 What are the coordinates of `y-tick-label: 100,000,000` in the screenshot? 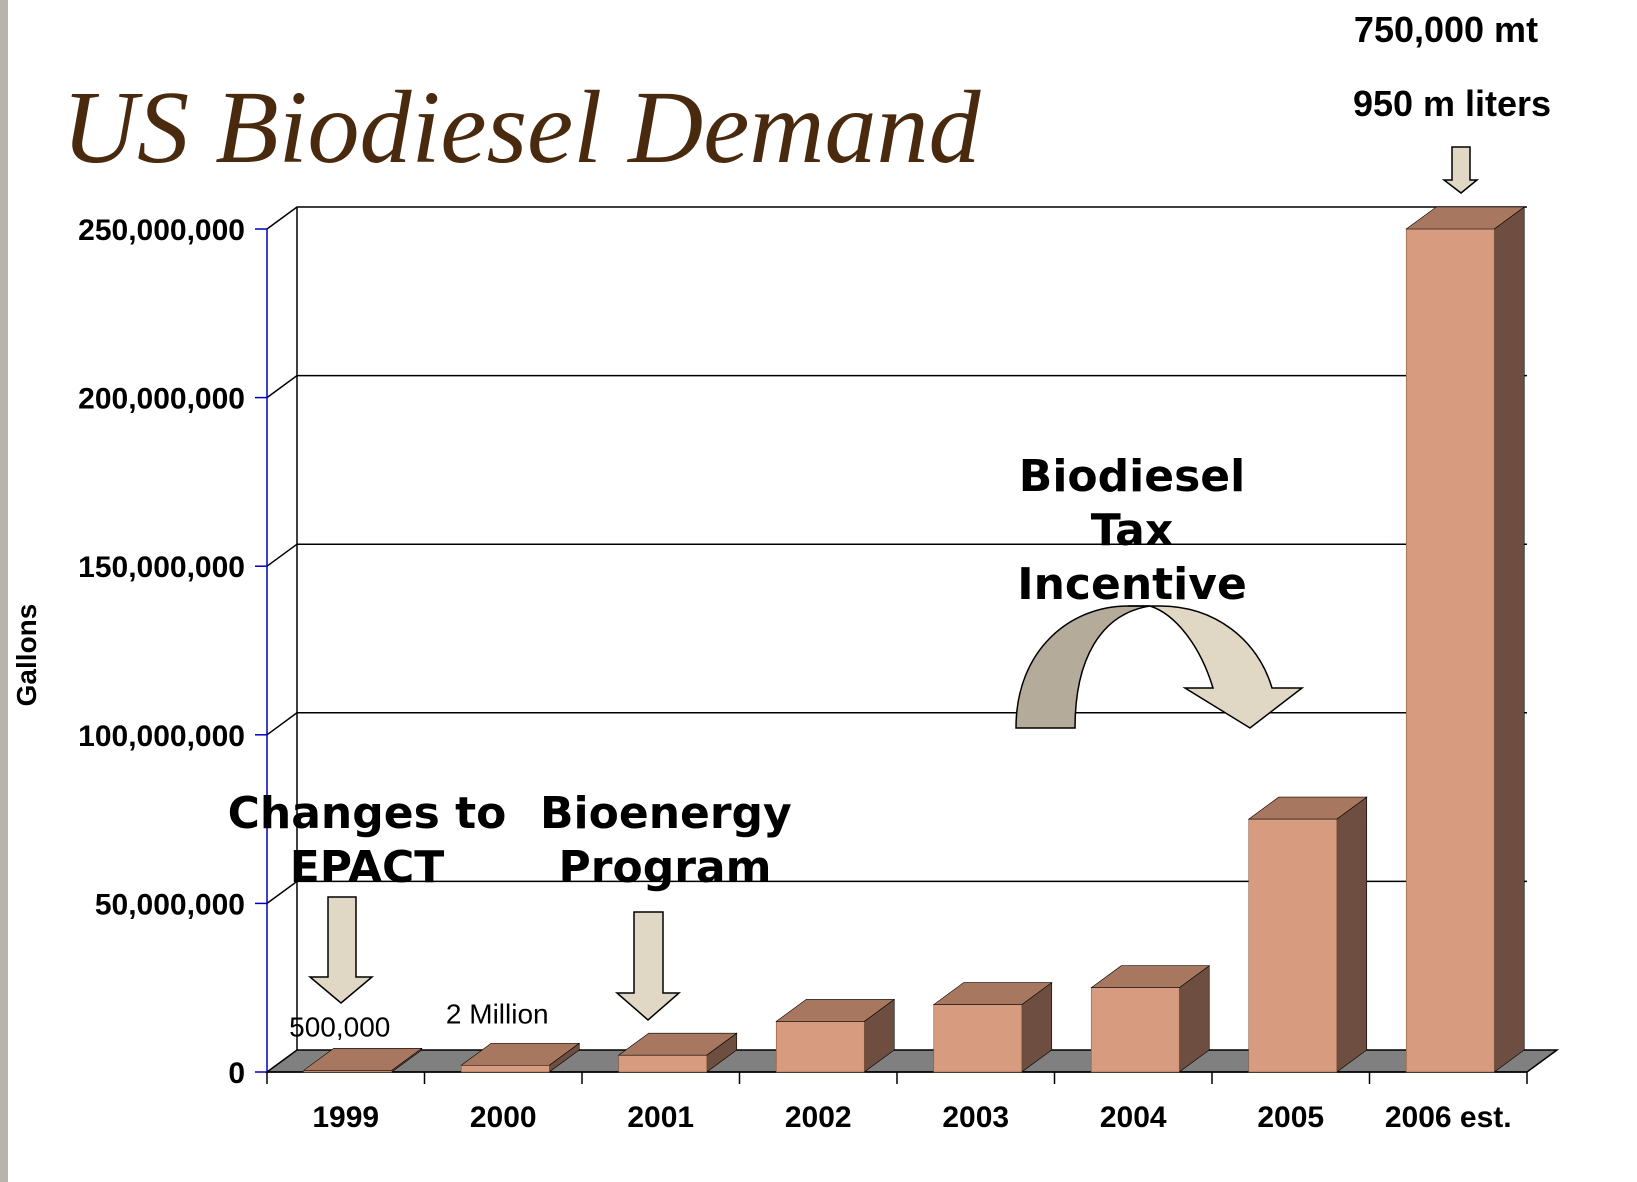 It's located at (161, 736).